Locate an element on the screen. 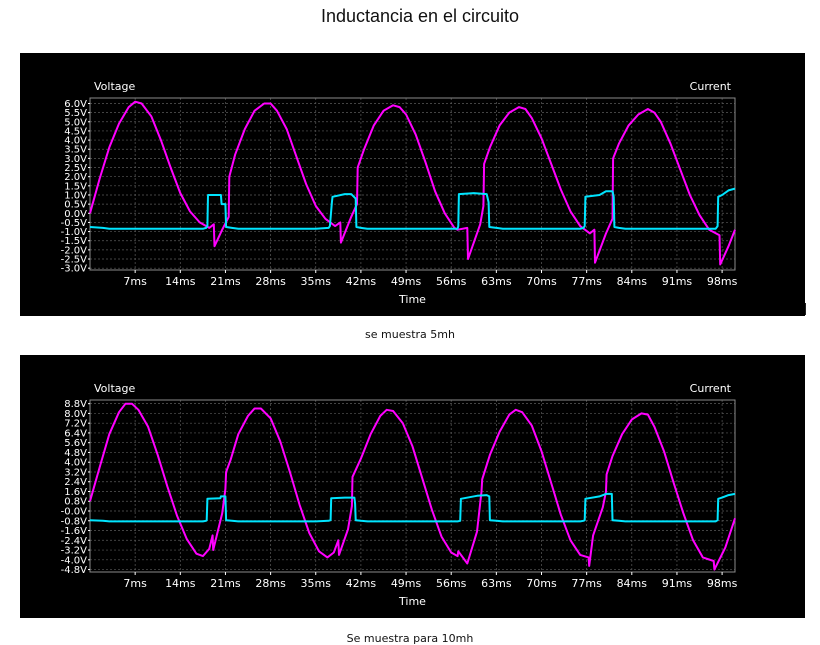 This screenshot has height=645, width=820. y-tick-label: 5.5V is located at coordinates (75, 113).